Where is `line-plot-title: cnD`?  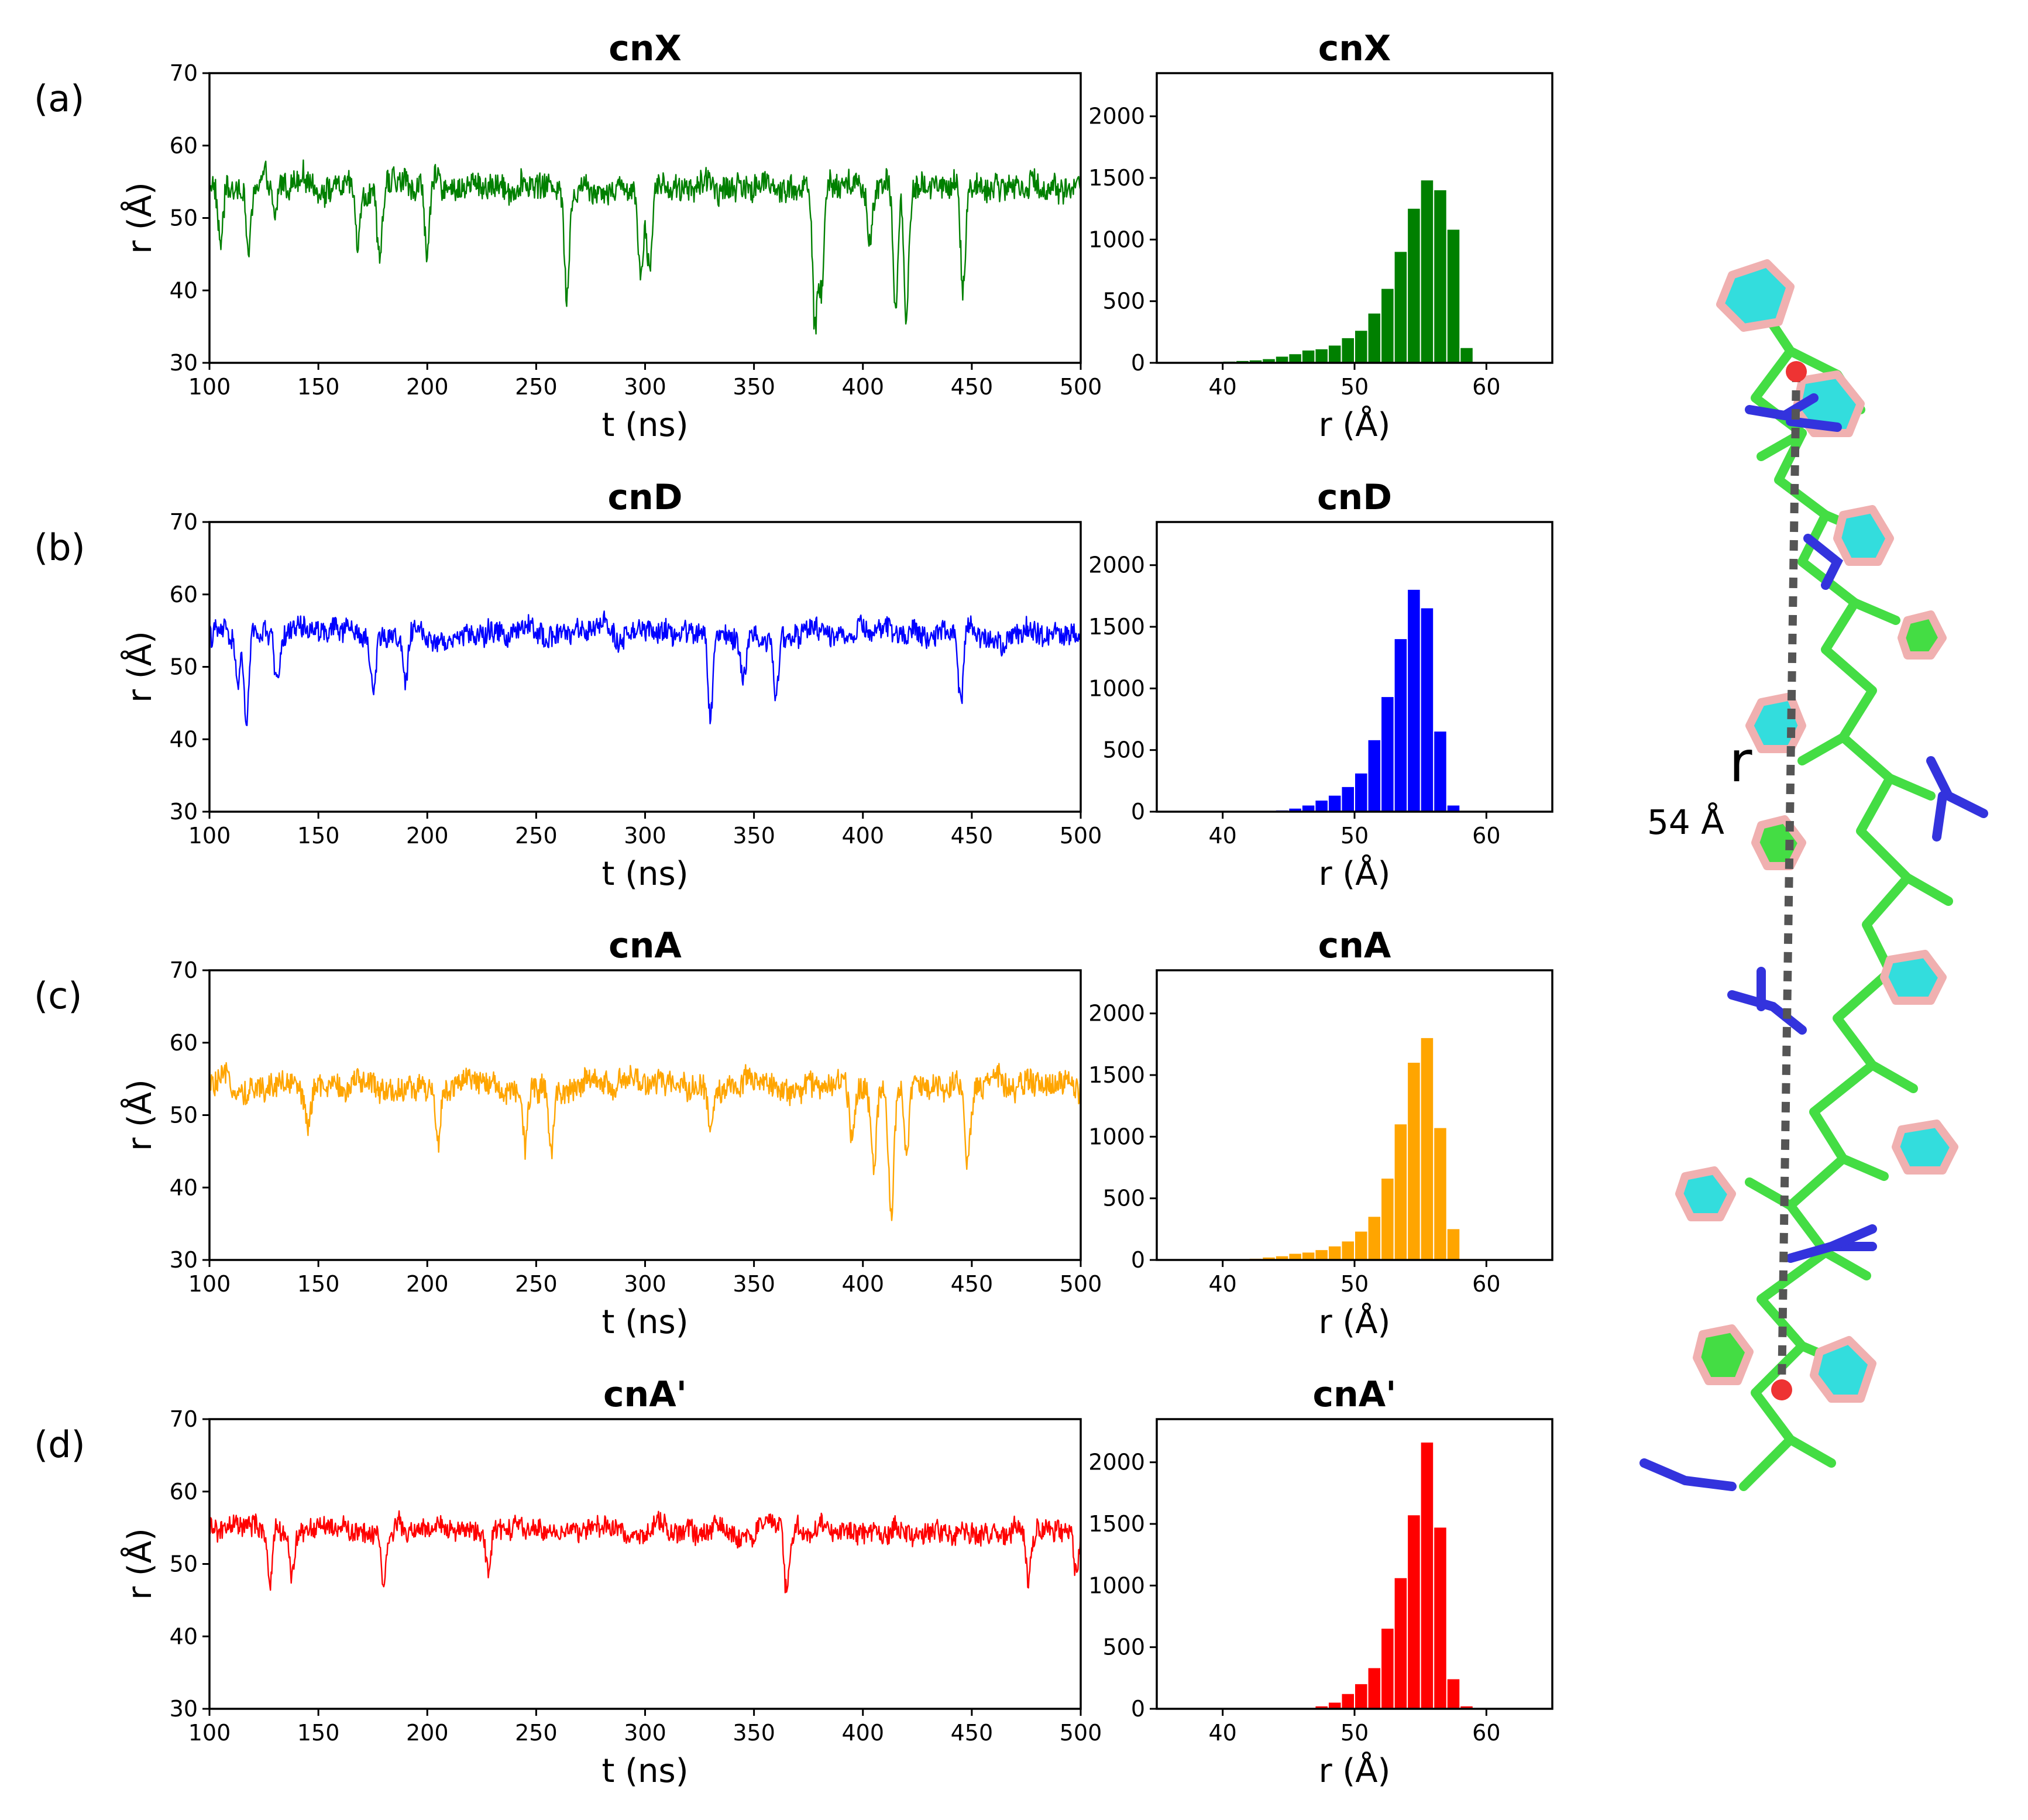
line-plot-title: cnD is located at coordinates (644, 497).